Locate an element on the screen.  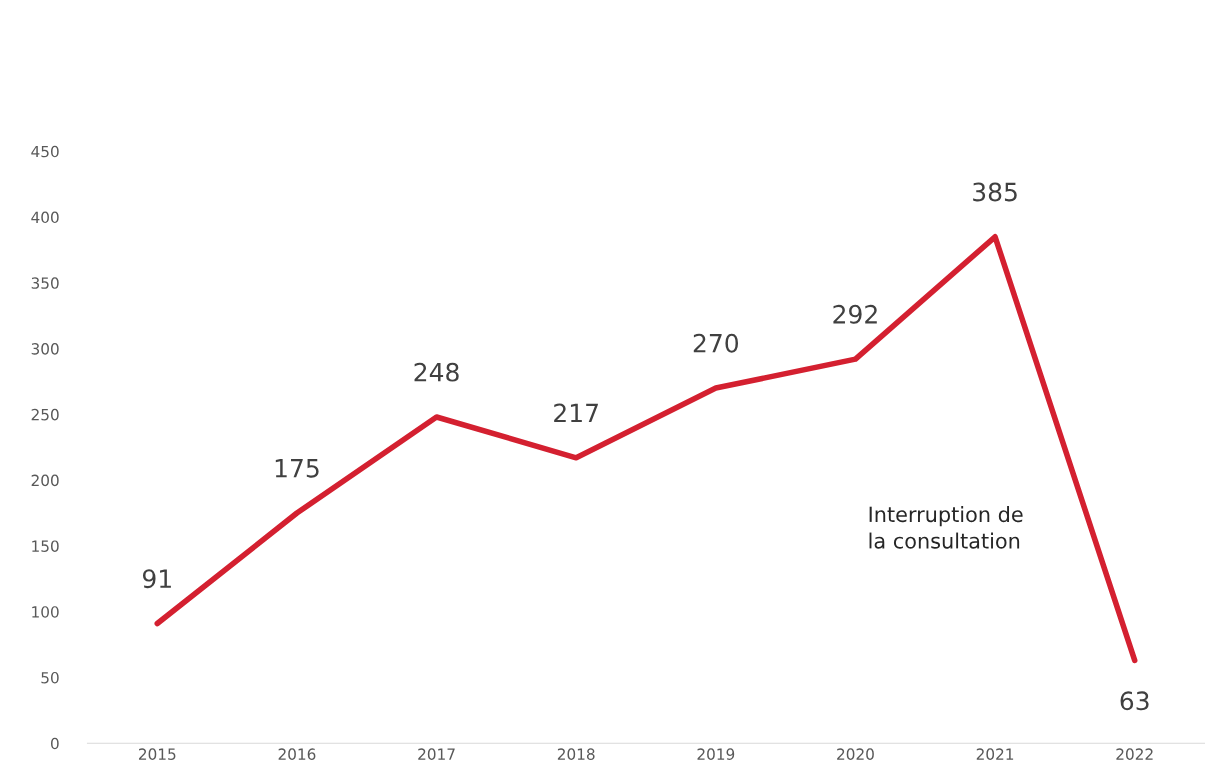
y-tick-label: 450 is located at coordinates (45, 151).